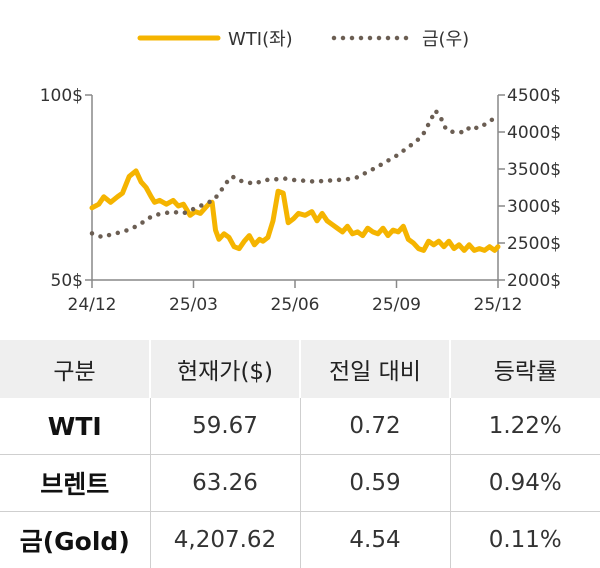  Describe the element at coordinates (534, 170) in the screenshot. I see `right-y-tick-label: 3500$` at that location.